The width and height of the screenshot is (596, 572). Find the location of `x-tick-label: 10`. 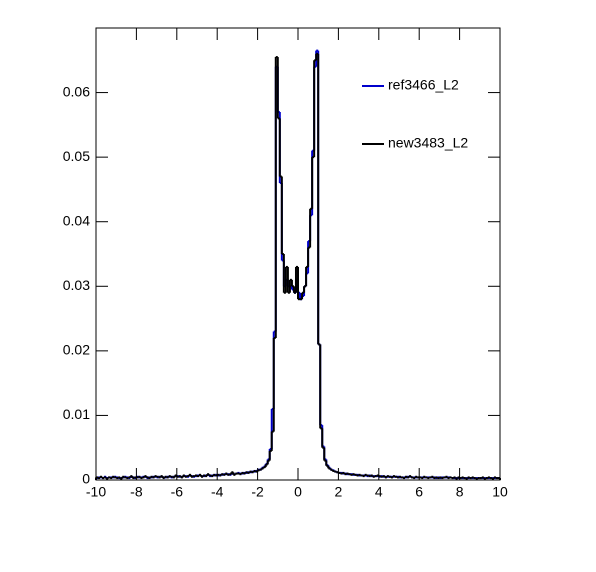

x-tick-label: 10 is located at coordinates (500, 492).